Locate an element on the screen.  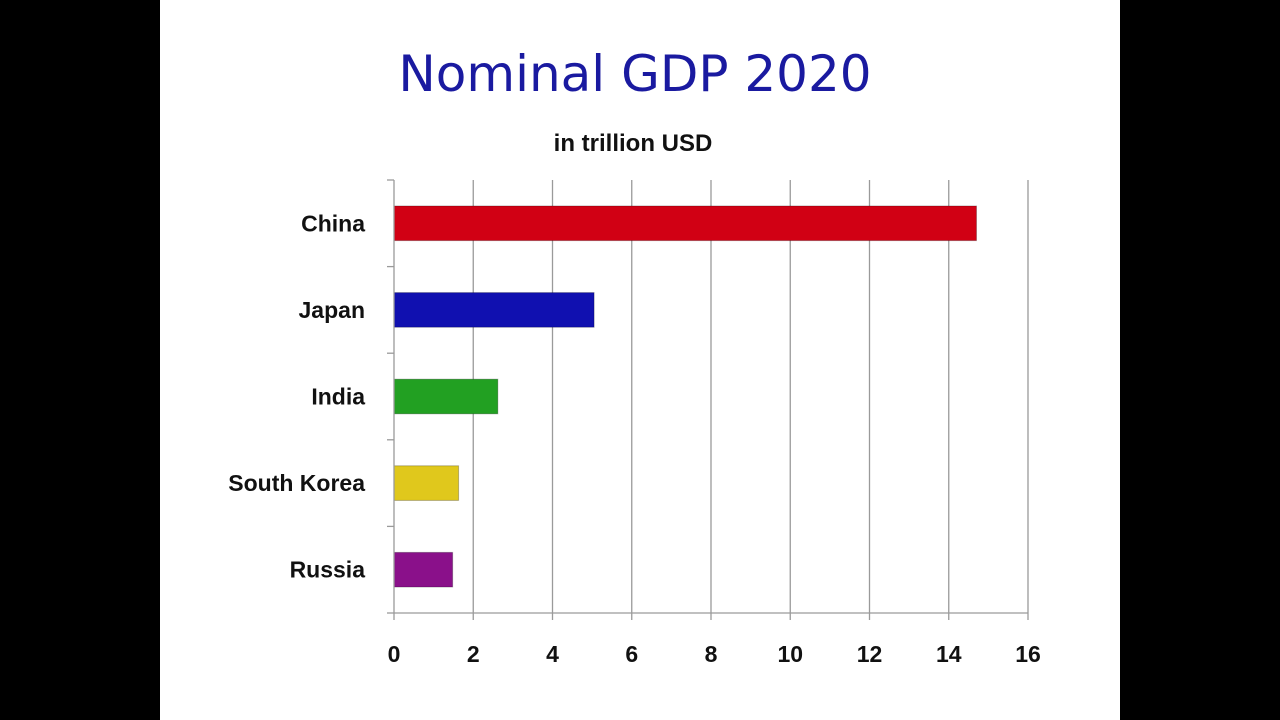
bar-south-korea is located at coordinates (426, 483).